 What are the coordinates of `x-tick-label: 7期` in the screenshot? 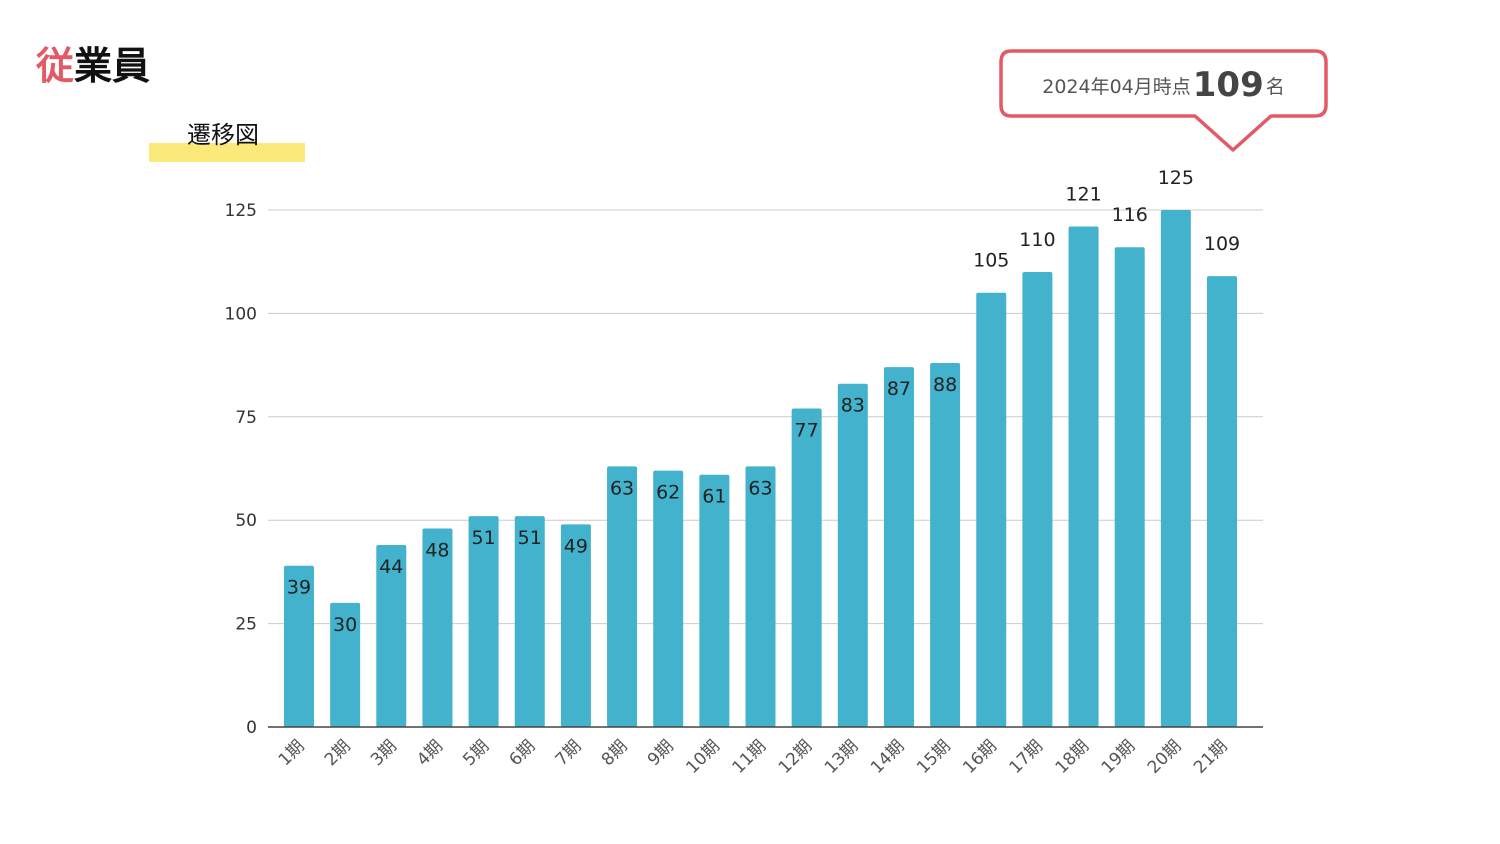 It's located at (569, 753).